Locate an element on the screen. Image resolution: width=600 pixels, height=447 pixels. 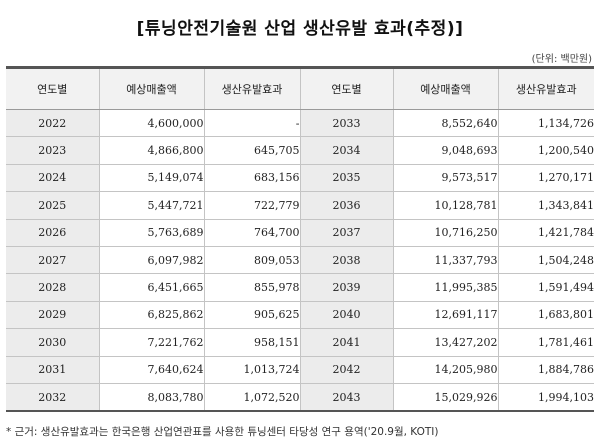
effect-cell-left: 1,072,520 is located at coordinates (251, 398).